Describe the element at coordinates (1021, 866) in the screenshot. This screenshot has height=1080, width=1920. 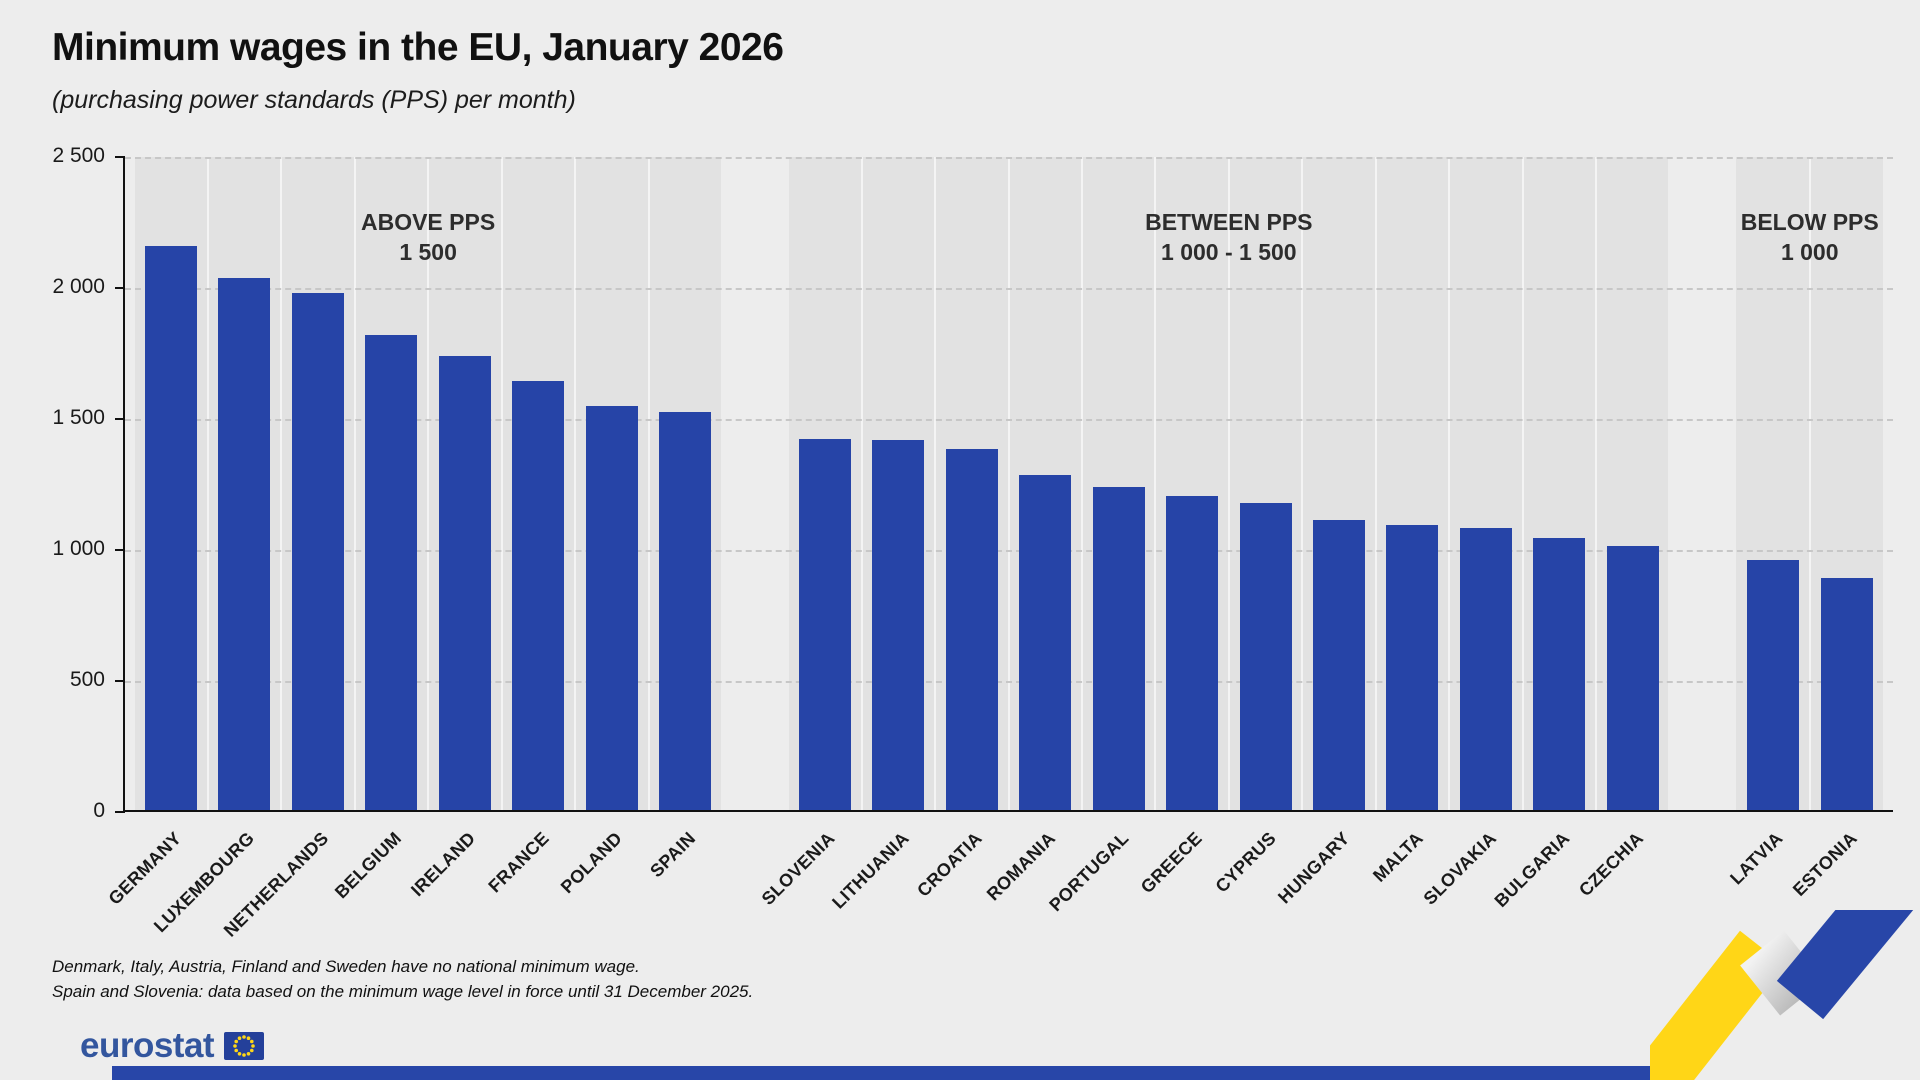
I see `country-label: ROMANIA` at that location.